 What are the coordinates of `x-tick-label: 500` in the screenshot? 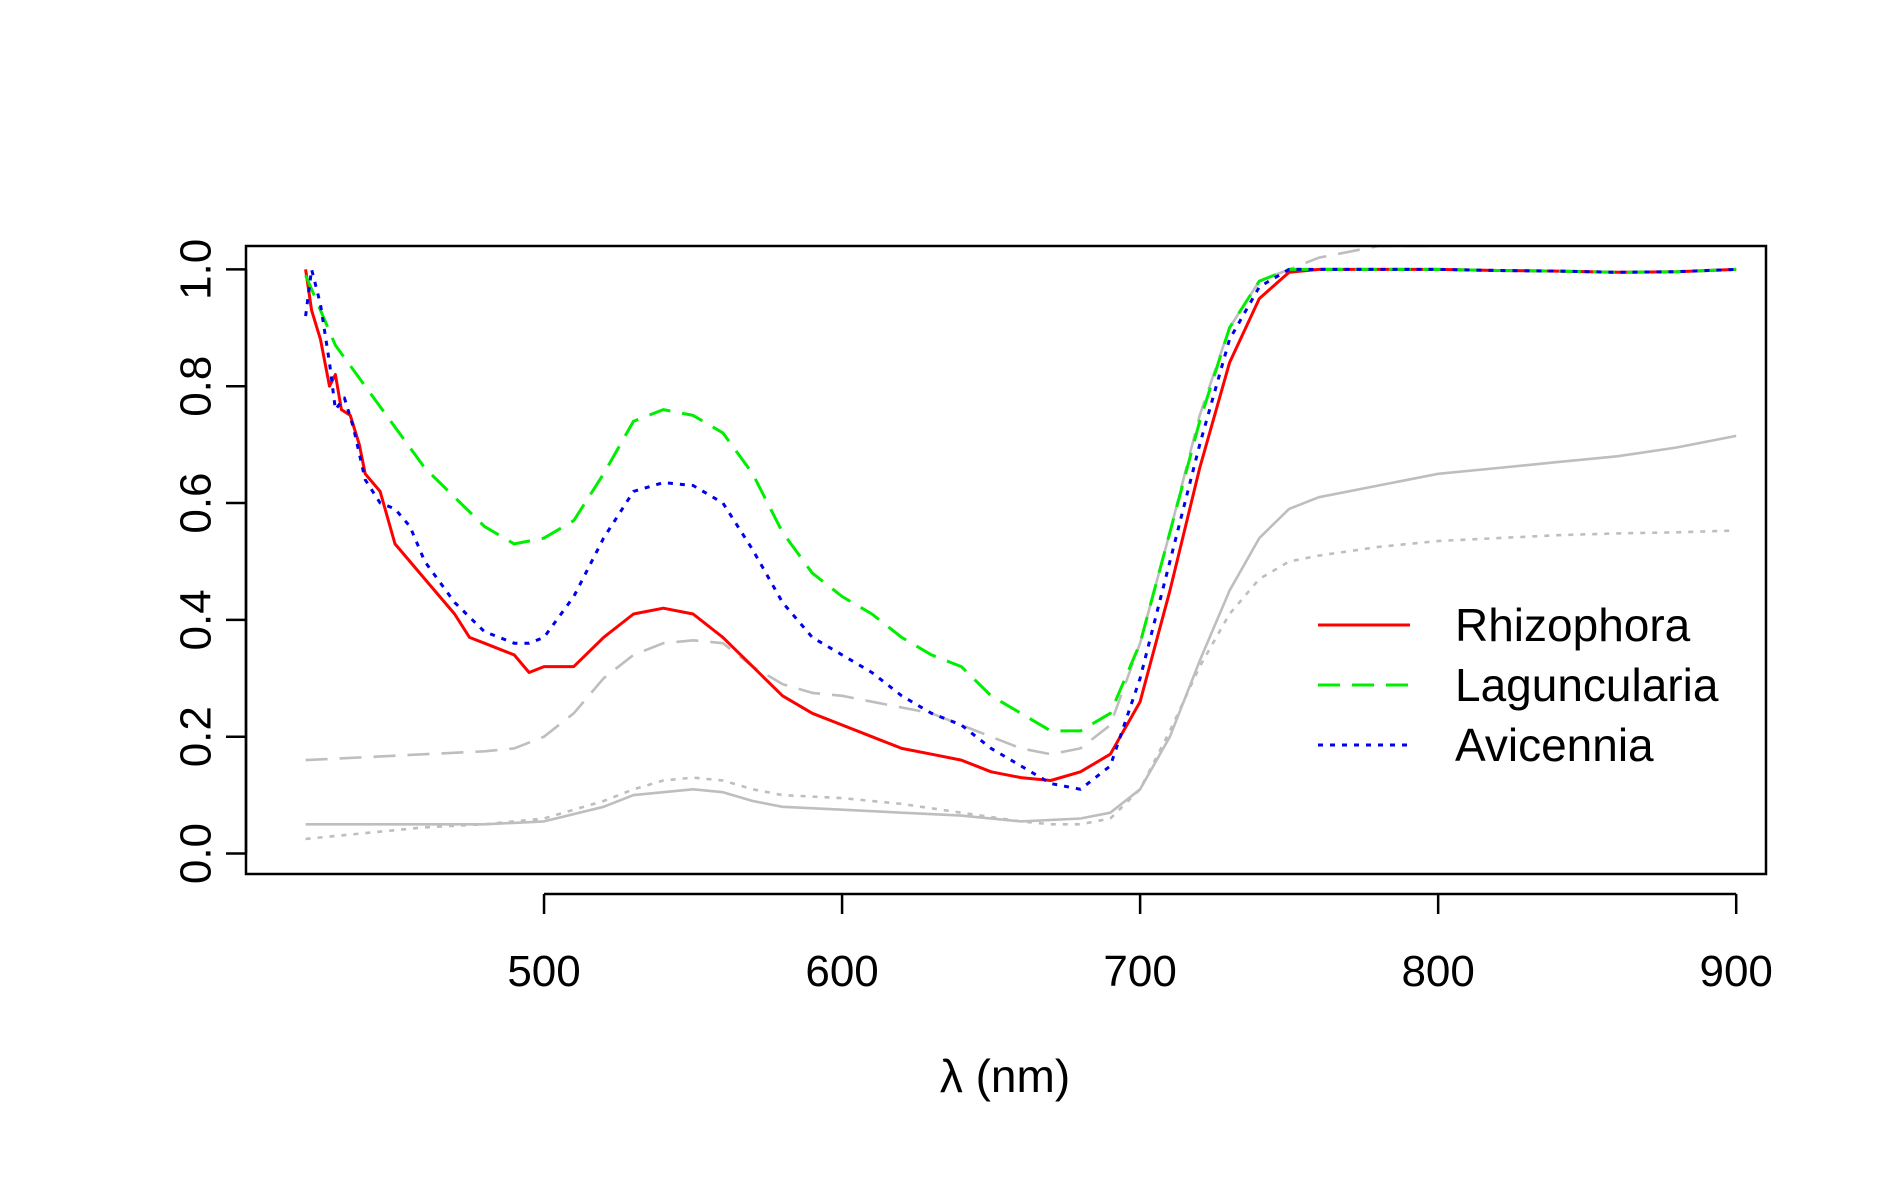 It's located at (543, 971).